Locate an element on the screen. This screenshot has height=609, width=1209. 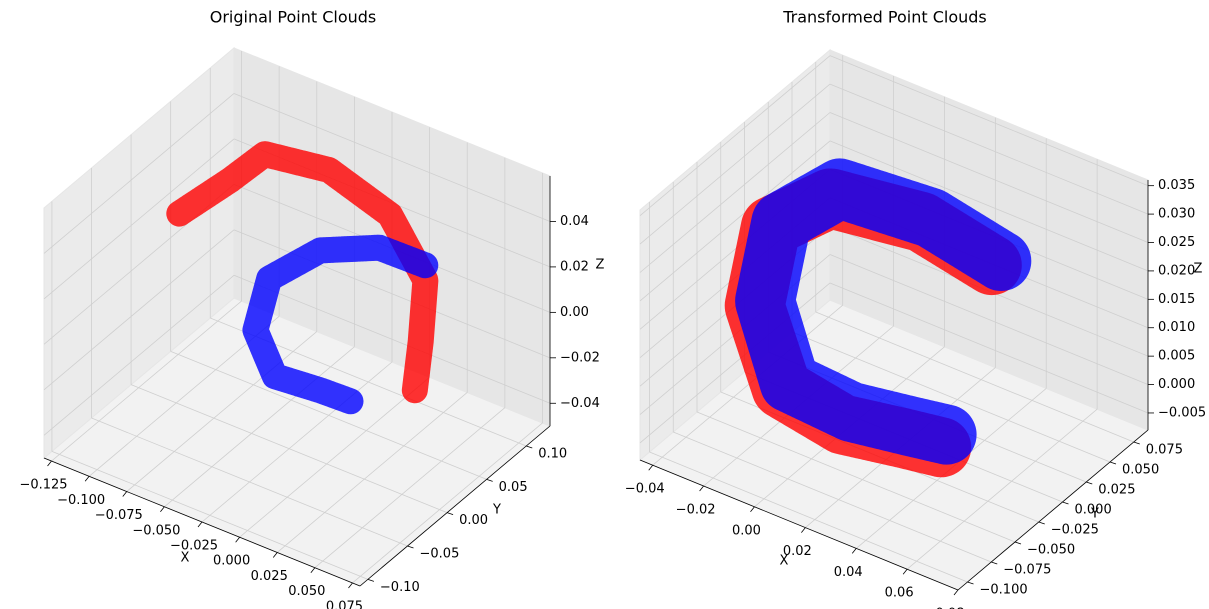
y-tick-label: −0.05 is located at coordinates (440, 554).